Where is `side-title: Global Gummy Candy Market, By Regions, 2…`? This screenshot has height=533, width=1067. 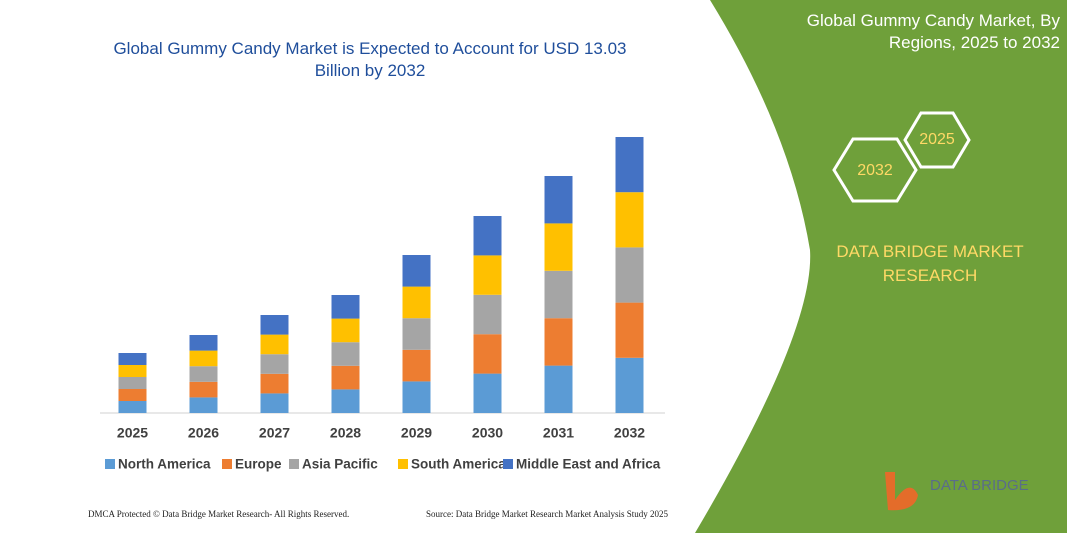
side-title: Global Gummy Candy Market, By Regions, 2… is located at coordinates (933, 31).